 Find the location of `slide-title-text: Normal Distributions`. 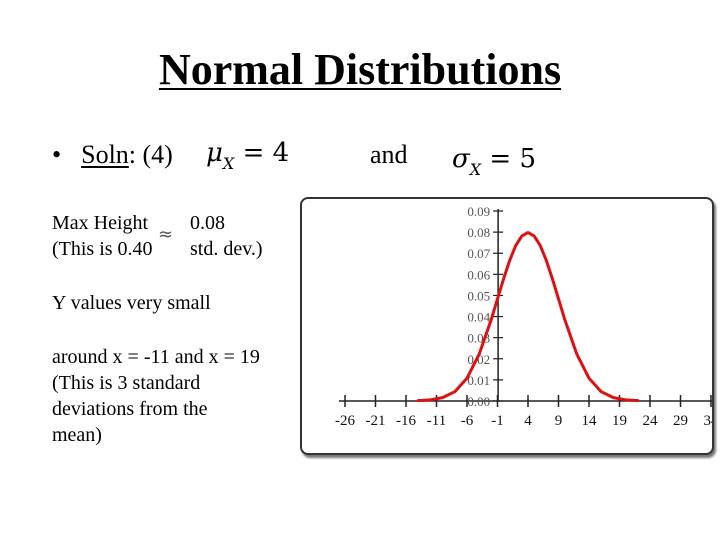

slide-title-text: Normal Distributions is located at coordinates (360, 69).